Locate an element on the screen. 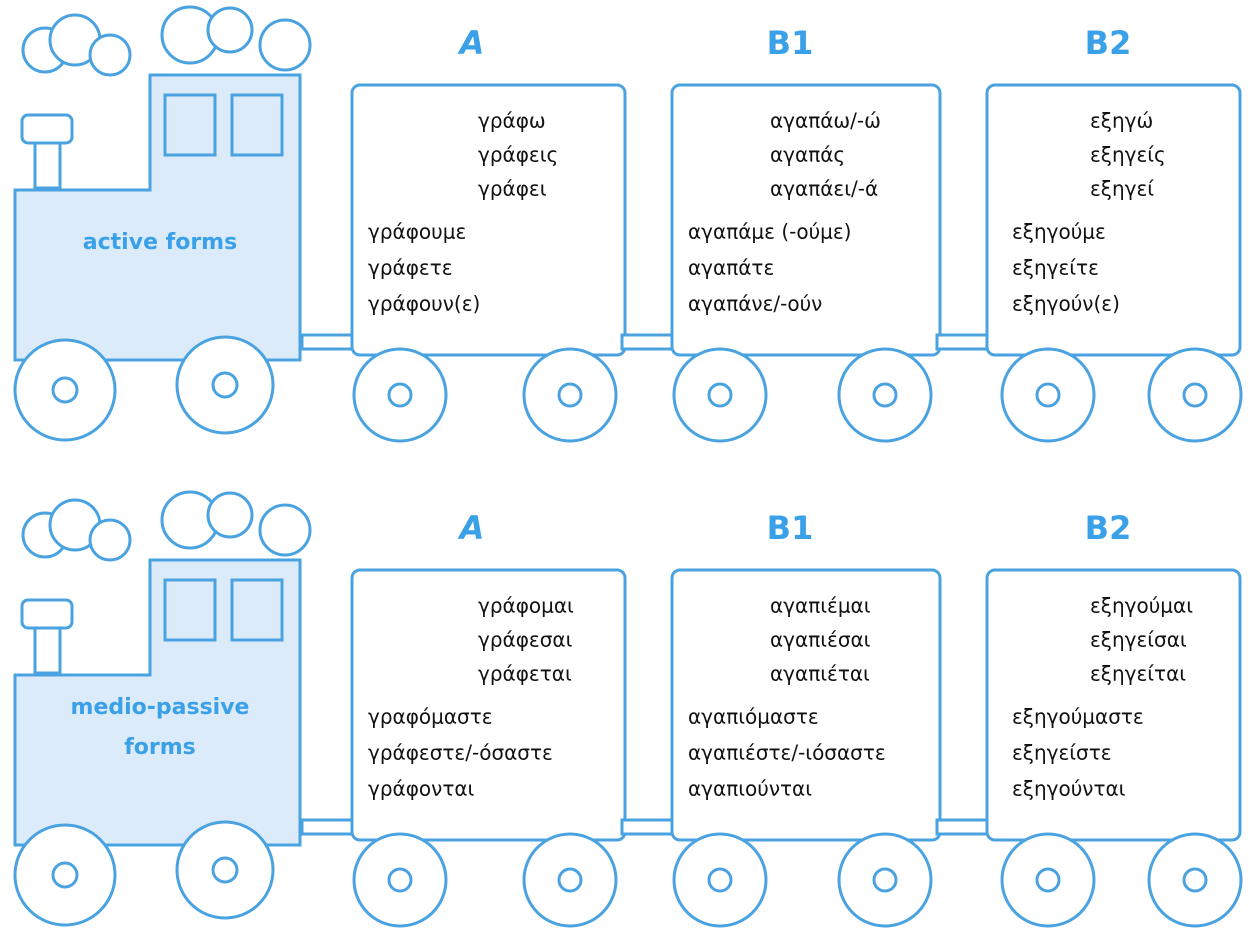  singular-form: αγαπάει/-ά is located at coordinates (824, 189).